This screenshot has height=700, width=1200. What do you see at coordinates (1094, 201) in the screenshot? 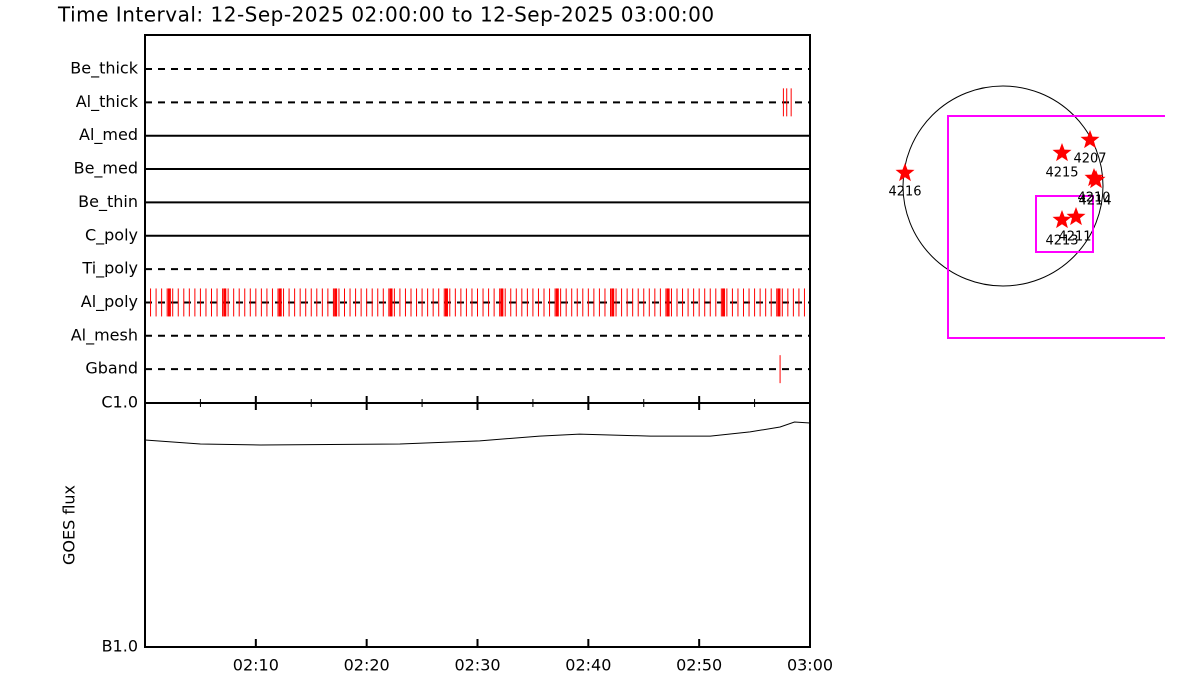
I see `region-label: 4214` at bounding box center [1094, 201].